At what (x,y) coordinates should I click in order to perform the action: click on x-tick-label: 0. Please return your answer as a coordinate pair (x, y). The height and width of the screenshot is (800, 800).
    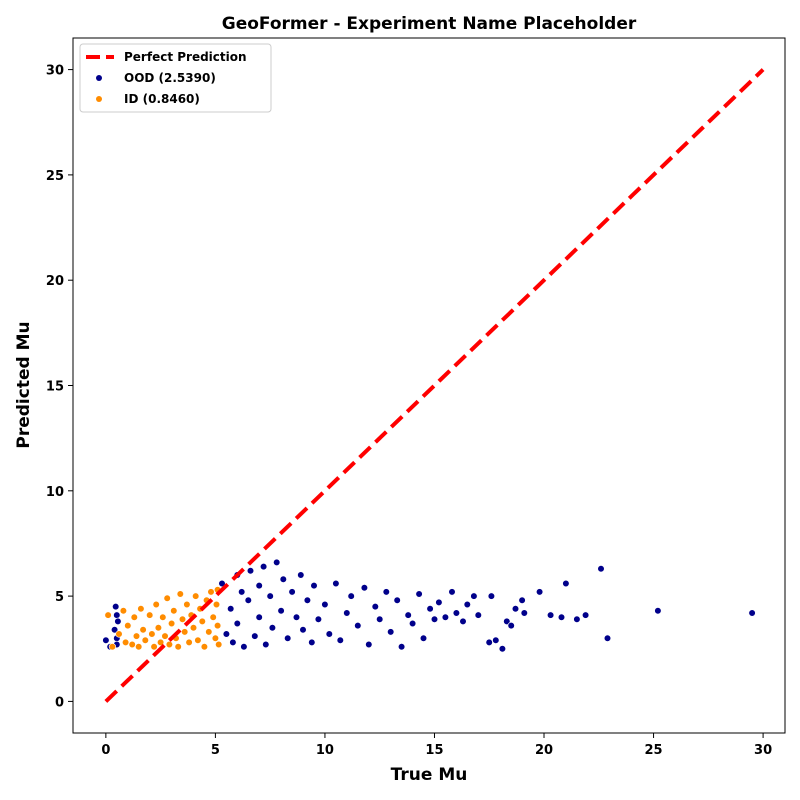
    Looking at the image, I should click on (105, 750).